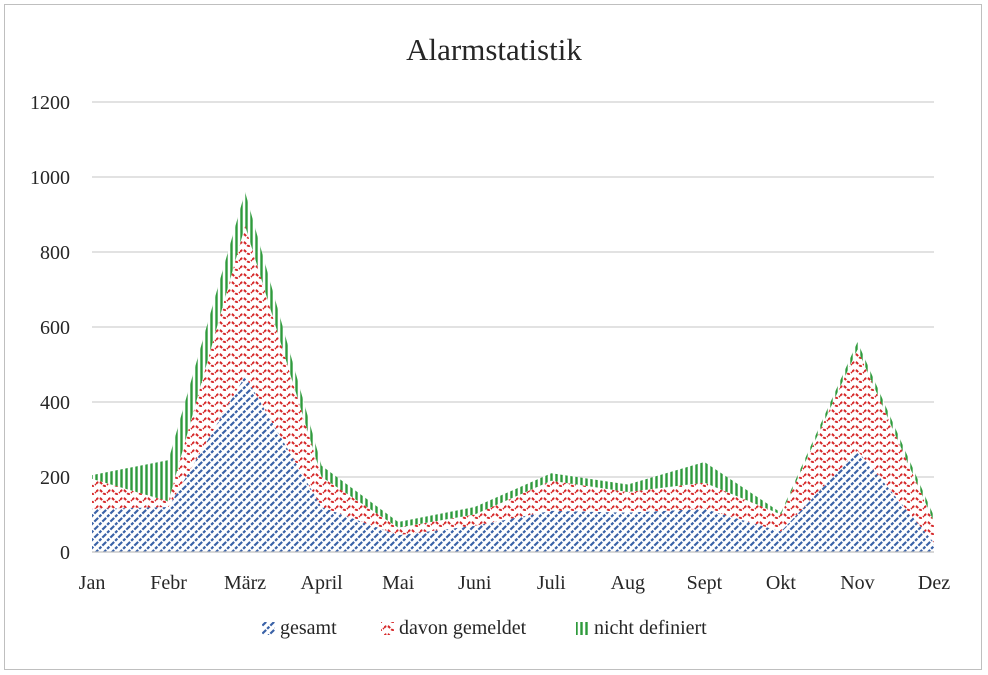 The height and width of the screenshot is (675, 988). Describe the element at coordinates (551, 583) in the screenshot. I see `x-tick-label: Juli` at that location.